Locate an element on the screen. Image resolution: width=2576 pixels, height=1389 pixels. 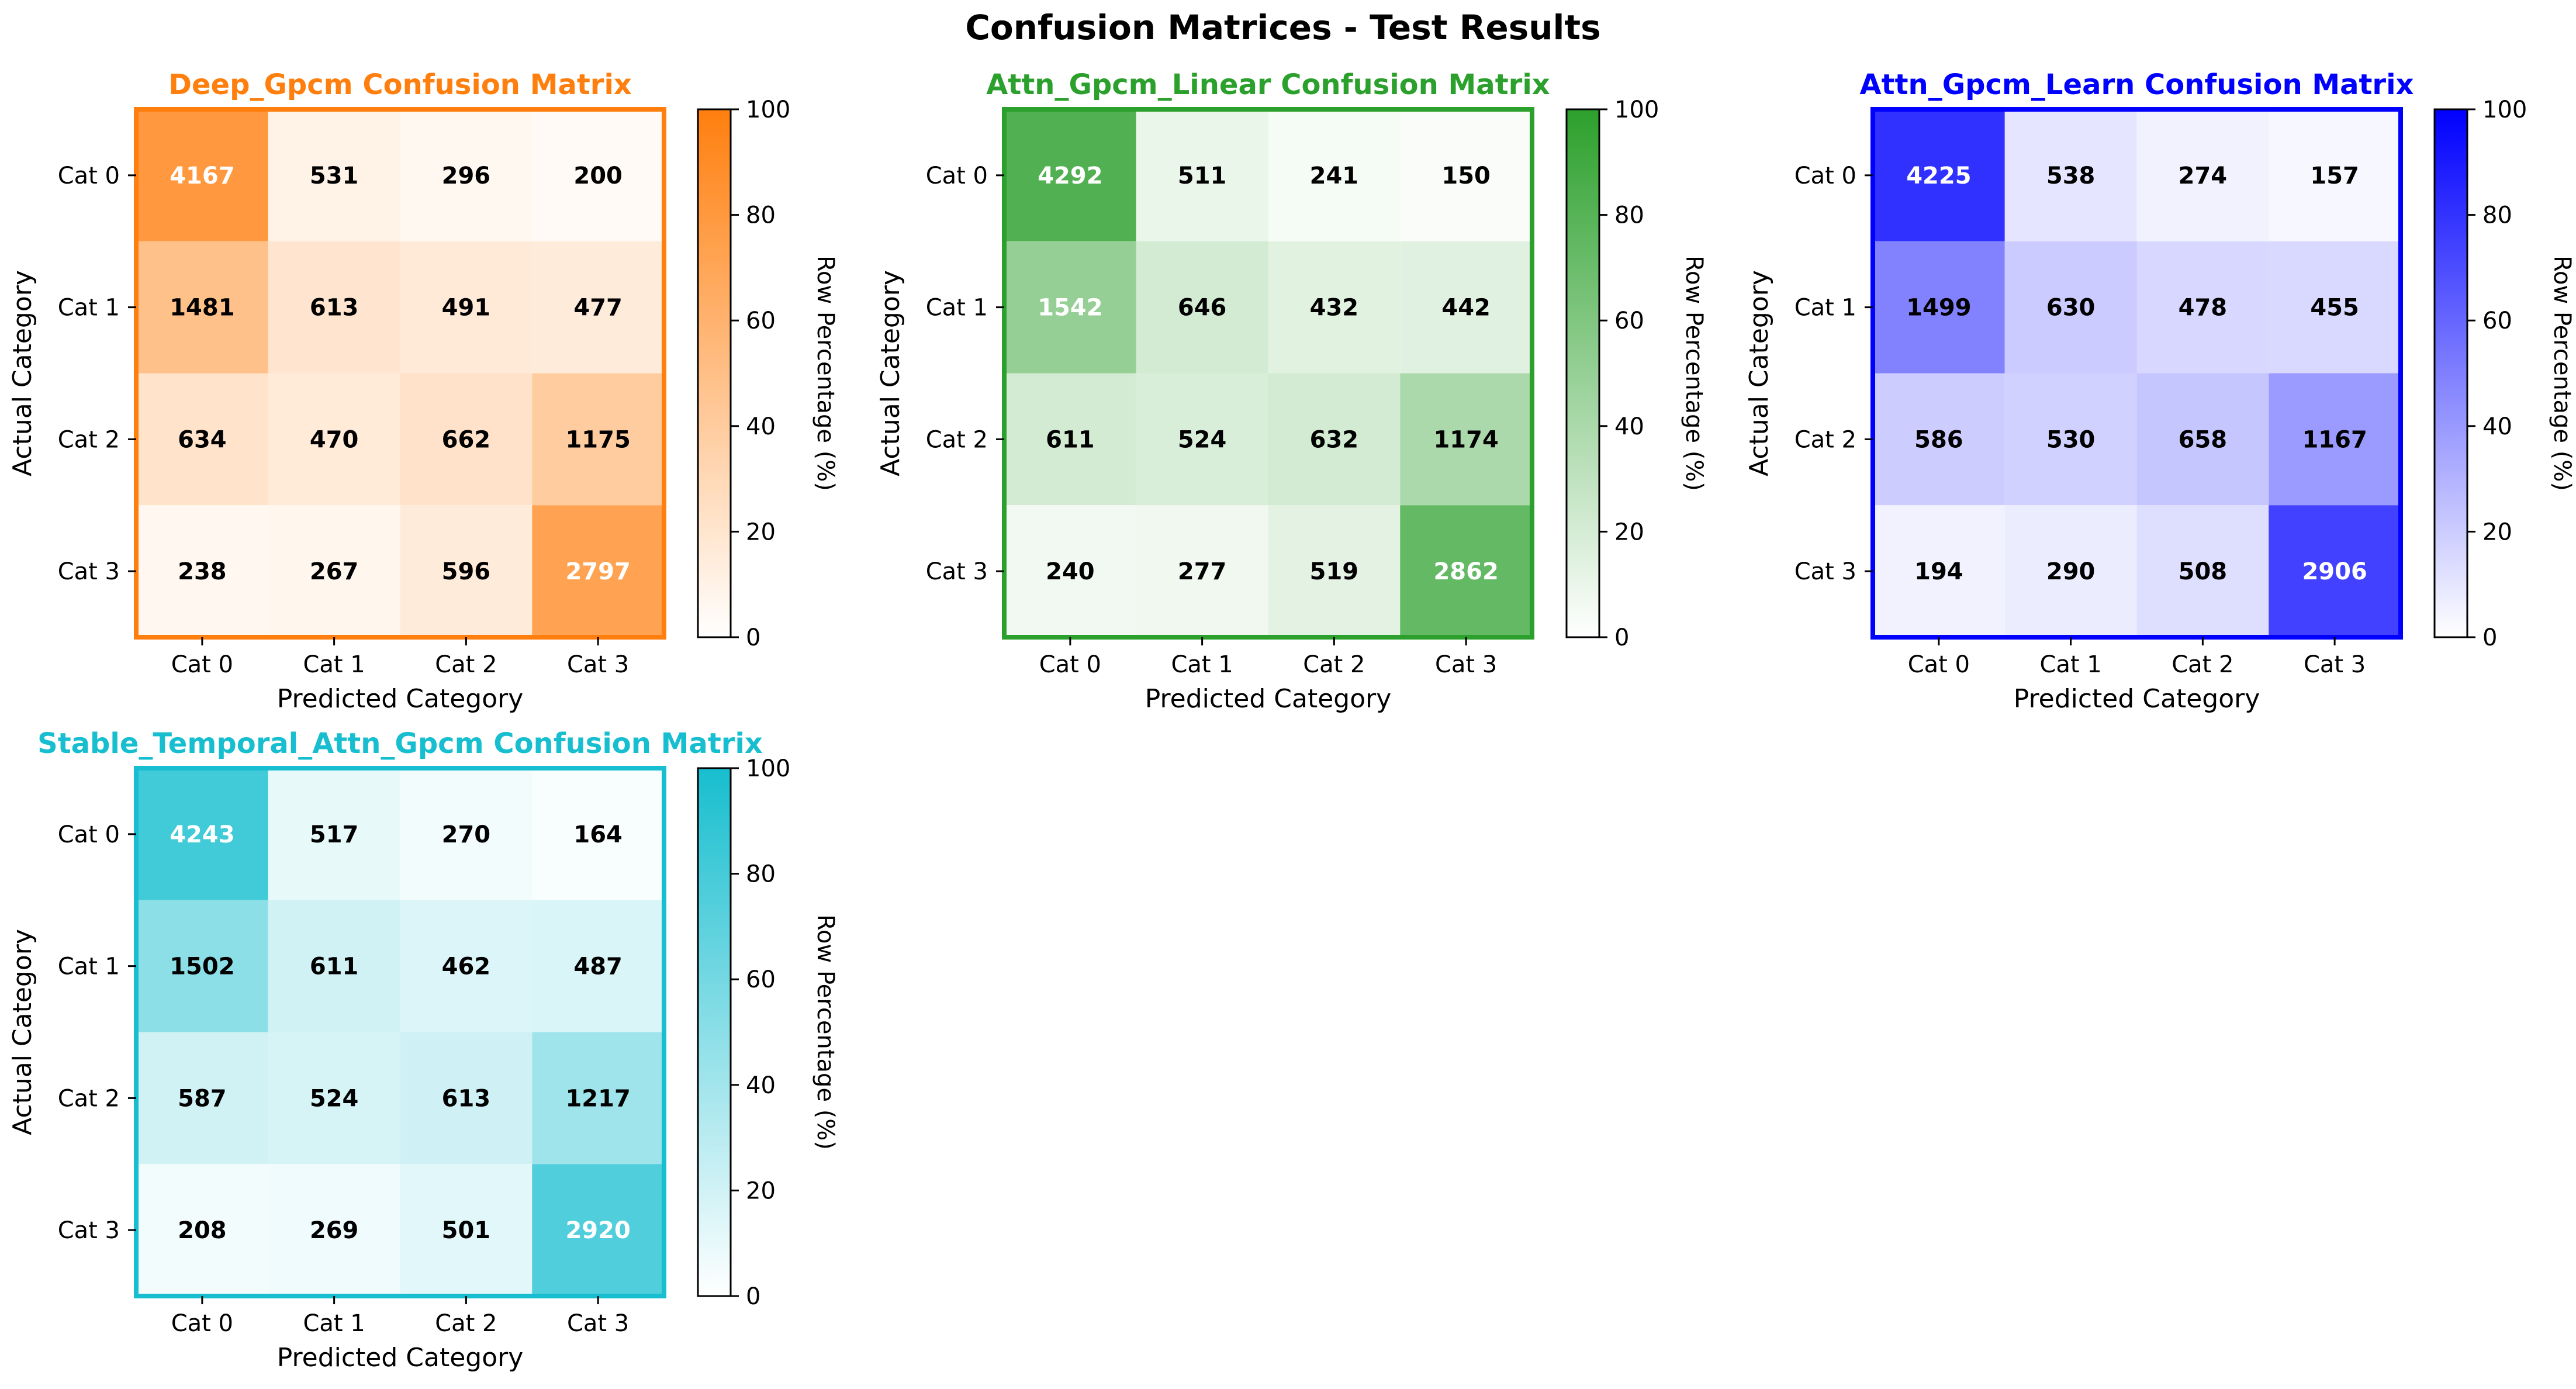
cell-value-label: 538 is located at coordinates (2071, 176).